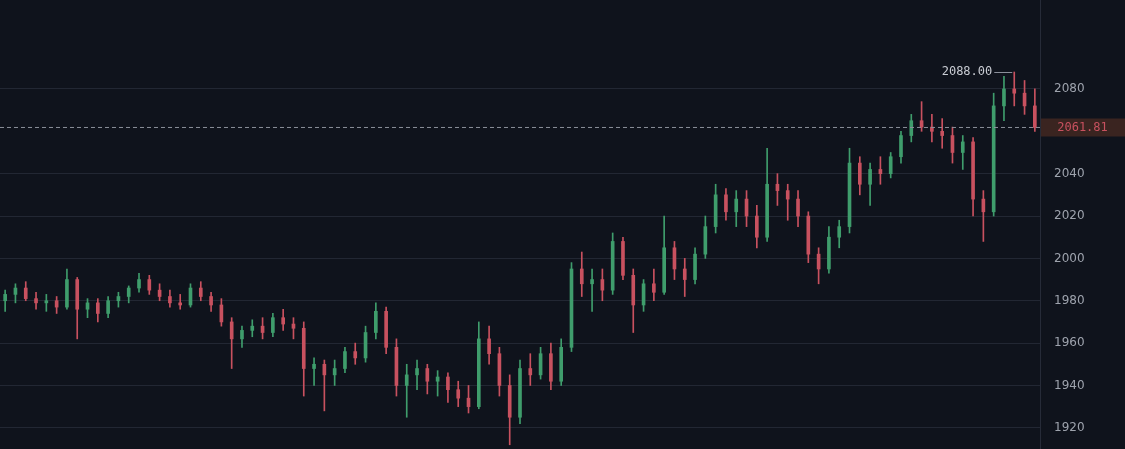 This screenshot has width=1125, height=449. I want to click on annotation: 2088.00, so click(967, 71).